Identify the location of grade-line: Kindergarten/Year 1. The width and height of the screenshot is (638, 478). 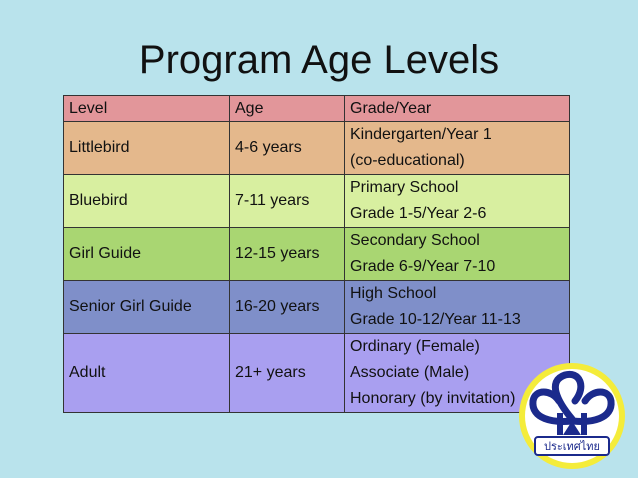
(421, 134).